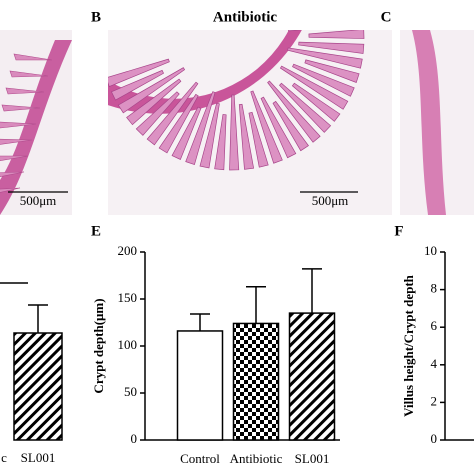 The width and height of the screenshot is (474, 474). Describe the element at coordinates (430, 250) in the screenshot. I see `y-tick-label: 10` at that location.